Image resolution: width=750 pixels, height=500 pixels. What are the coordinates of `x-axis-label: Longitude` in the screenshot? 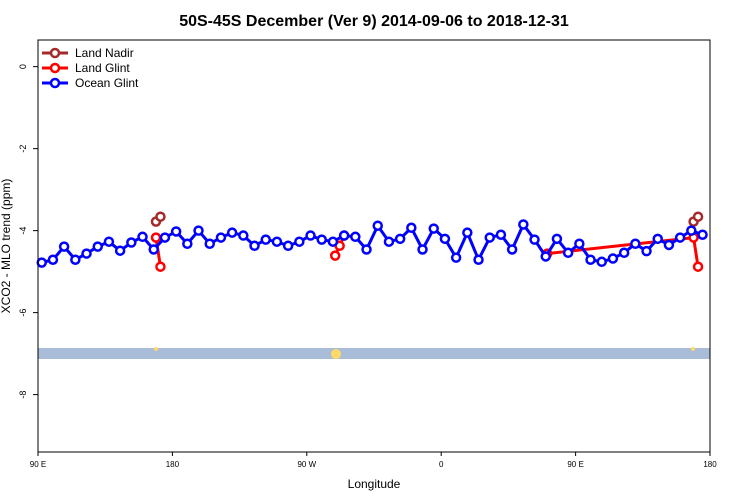 It's located at (374, 484).